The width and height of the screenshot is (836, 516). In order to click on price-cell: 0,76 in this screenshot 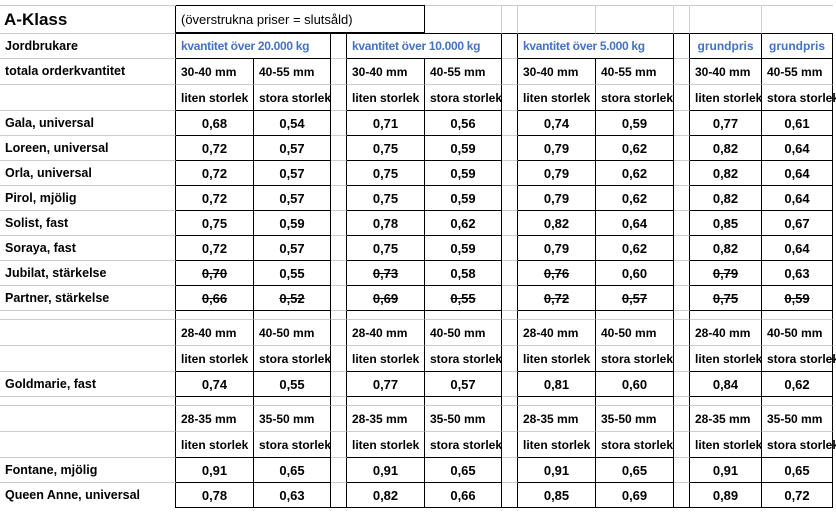, I will do `click(557, 273)`.